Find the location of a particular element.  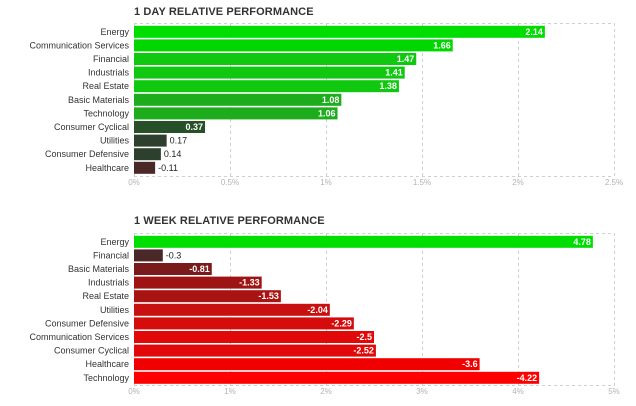

day-x-tick-label: 0.5% is located at coordinates (230, 182).